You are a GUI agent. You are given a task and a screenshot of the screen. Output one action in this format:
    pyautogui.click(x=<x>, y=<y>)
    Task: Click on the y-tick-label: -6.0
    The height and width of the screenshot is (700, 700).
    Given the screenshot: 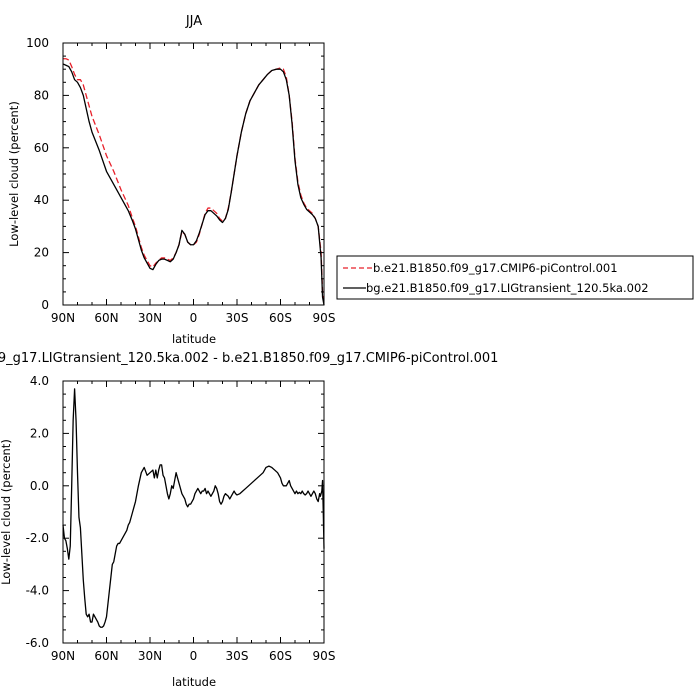 What is the action you would take?
    pyautogui.click(x=37, y=643)
    